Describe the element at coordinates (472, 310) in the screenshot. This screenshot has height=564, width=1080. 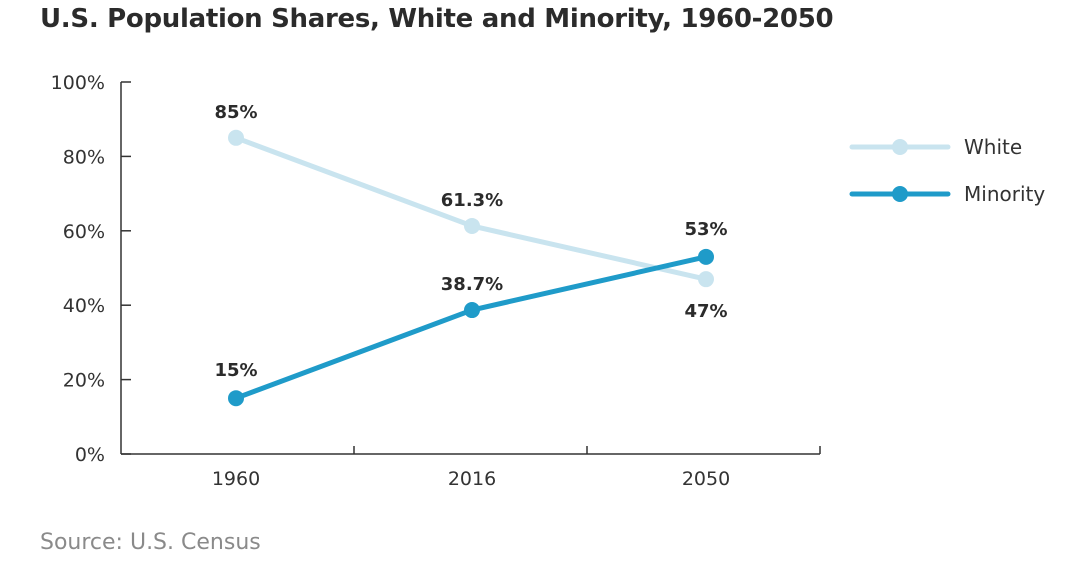
I see `point-minority-2016` at that location.